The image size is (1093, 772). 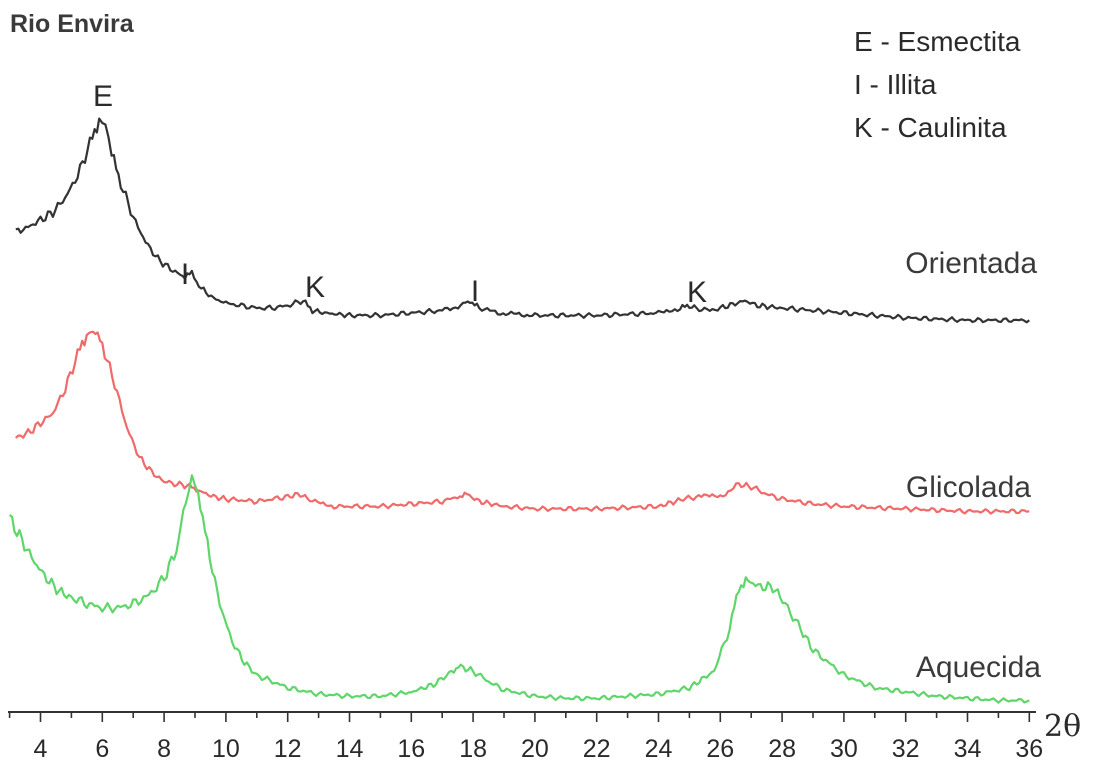 What do you see at coordinates (937, 41) in the screenshot?
I see `legend-entry-esmectita: E - Esmectita` at bounding box center [937, 41].